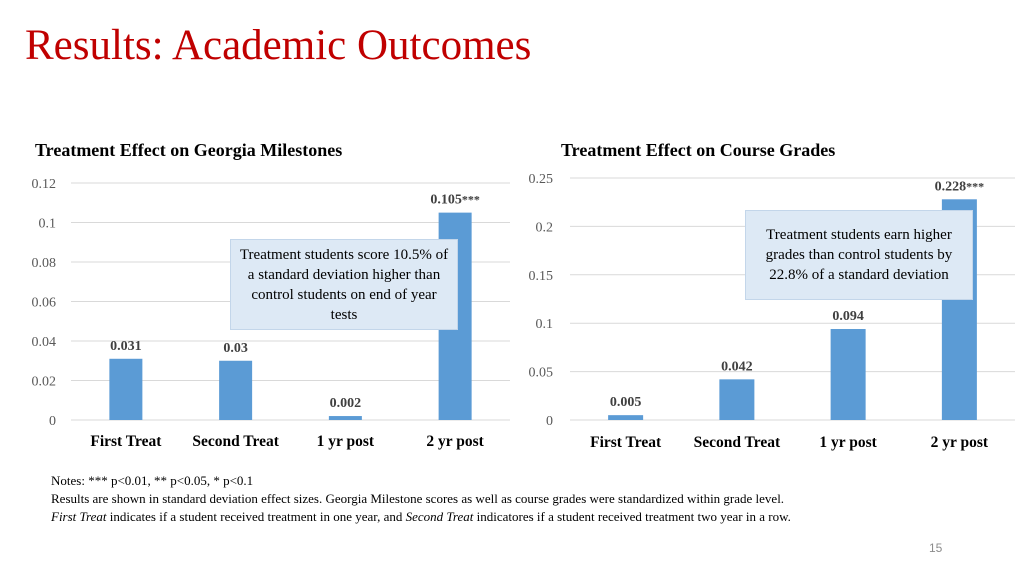  What do you see at coordinates (278, 45) in the screenshot?
I see `slide-title: Results: Academic Outcomes` at bounding box center [278, 45].